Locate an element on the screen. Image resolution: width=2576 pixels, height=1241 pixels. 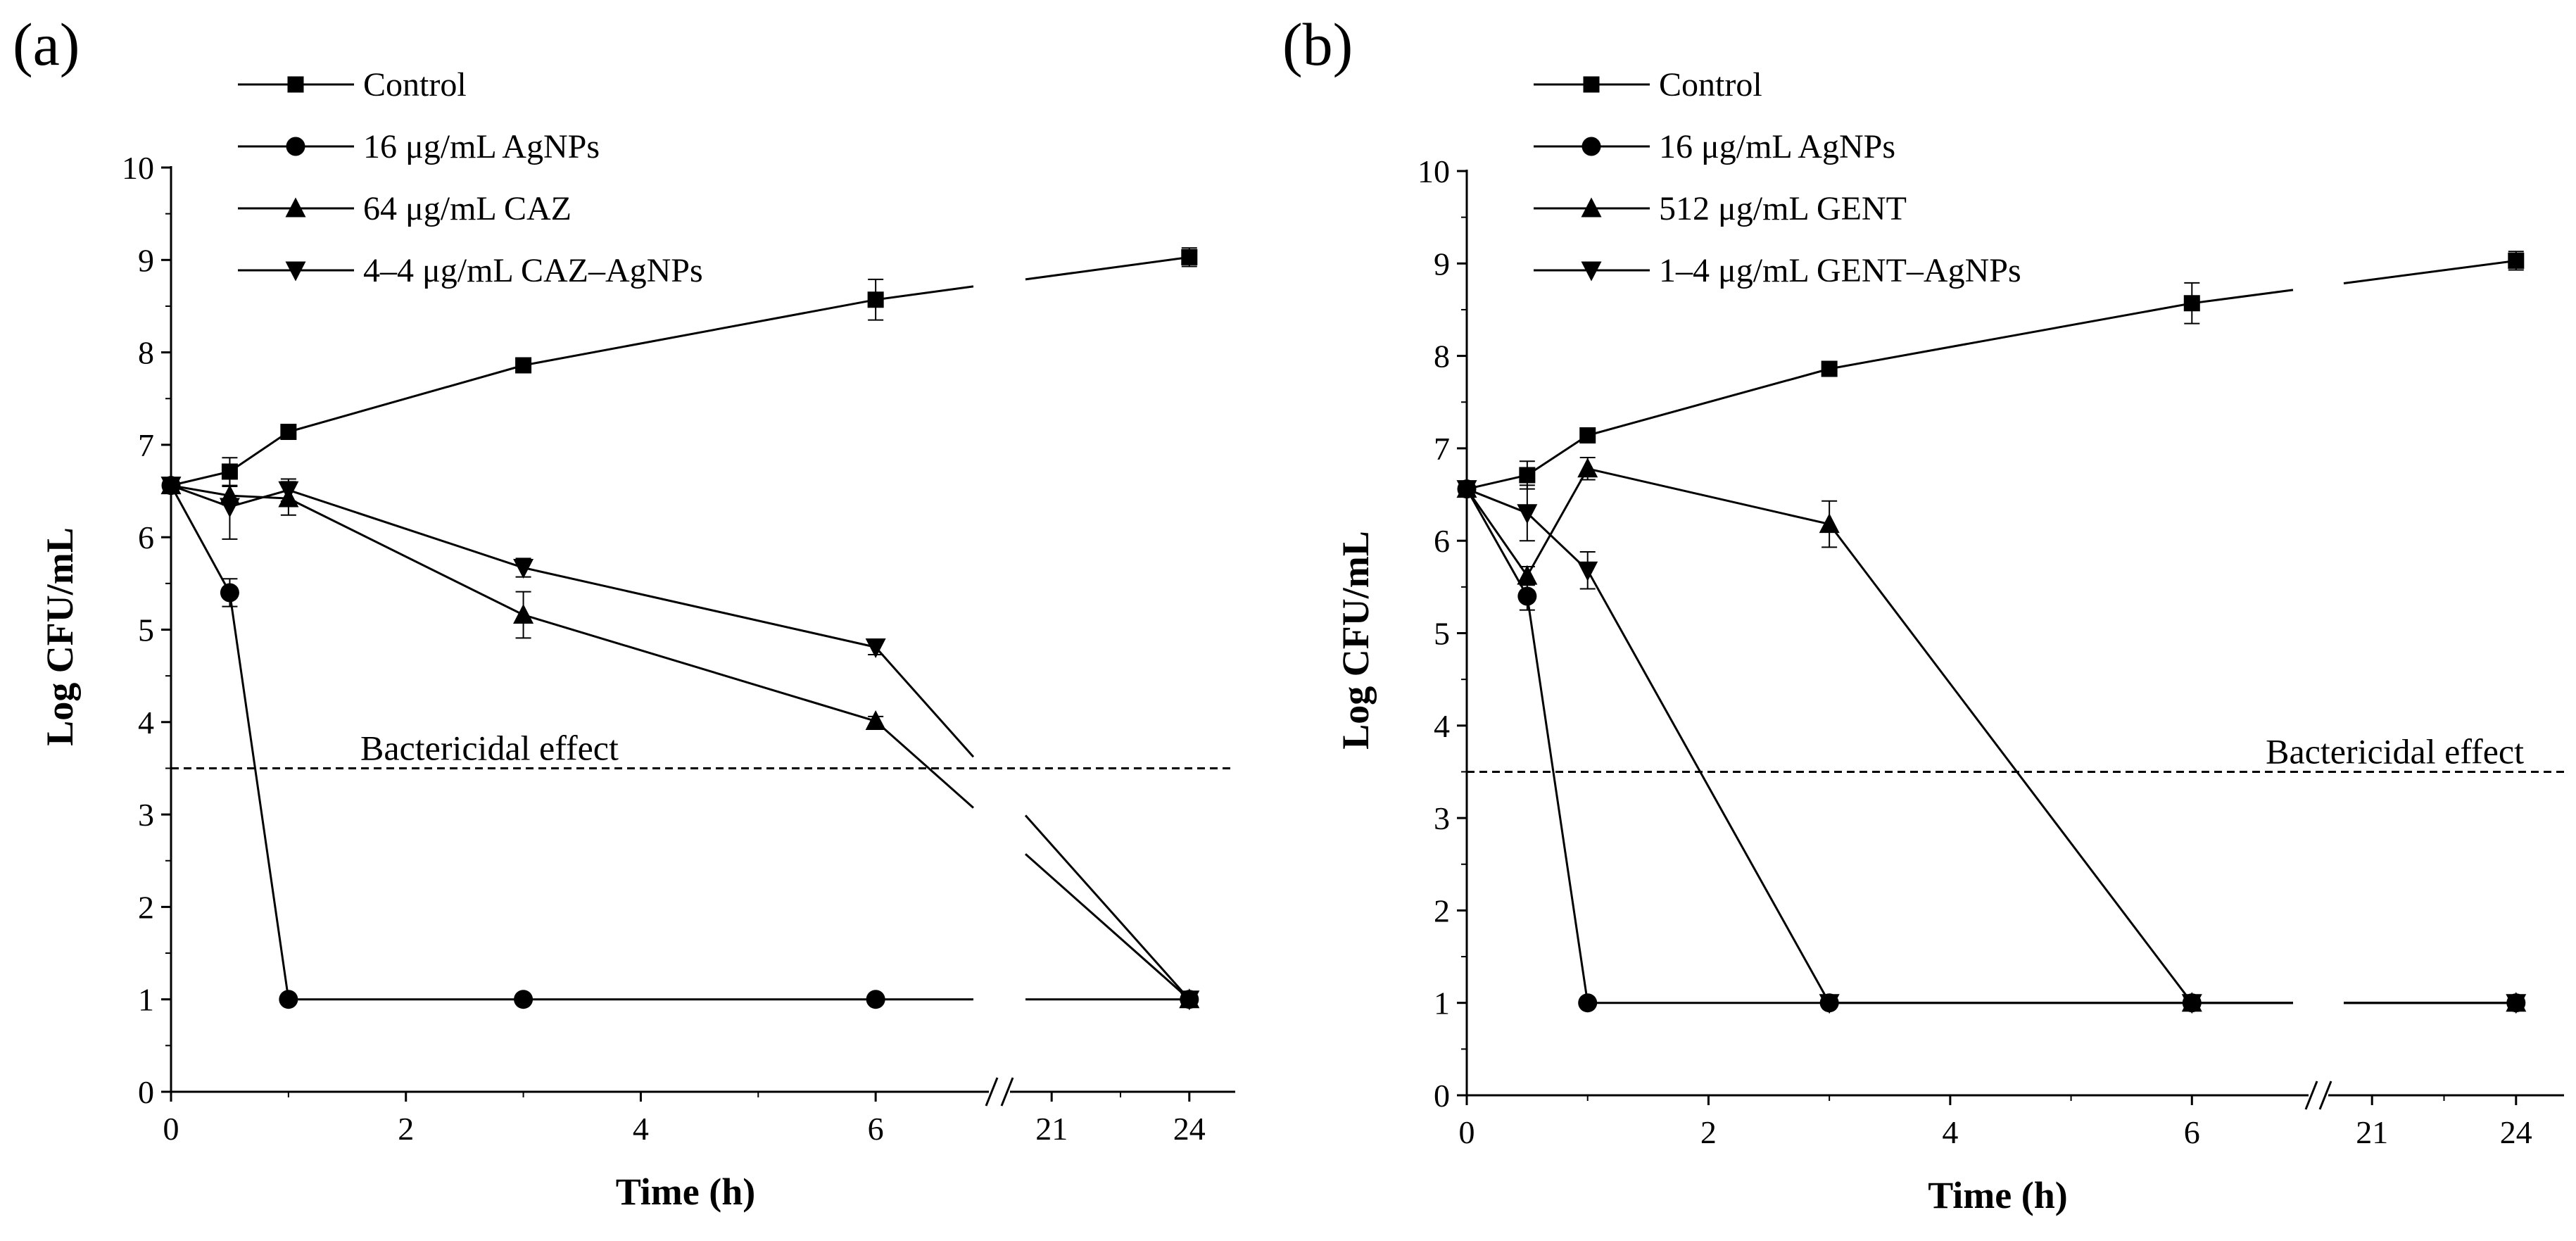
legend-label: Control is located at coordinates (415, 84).